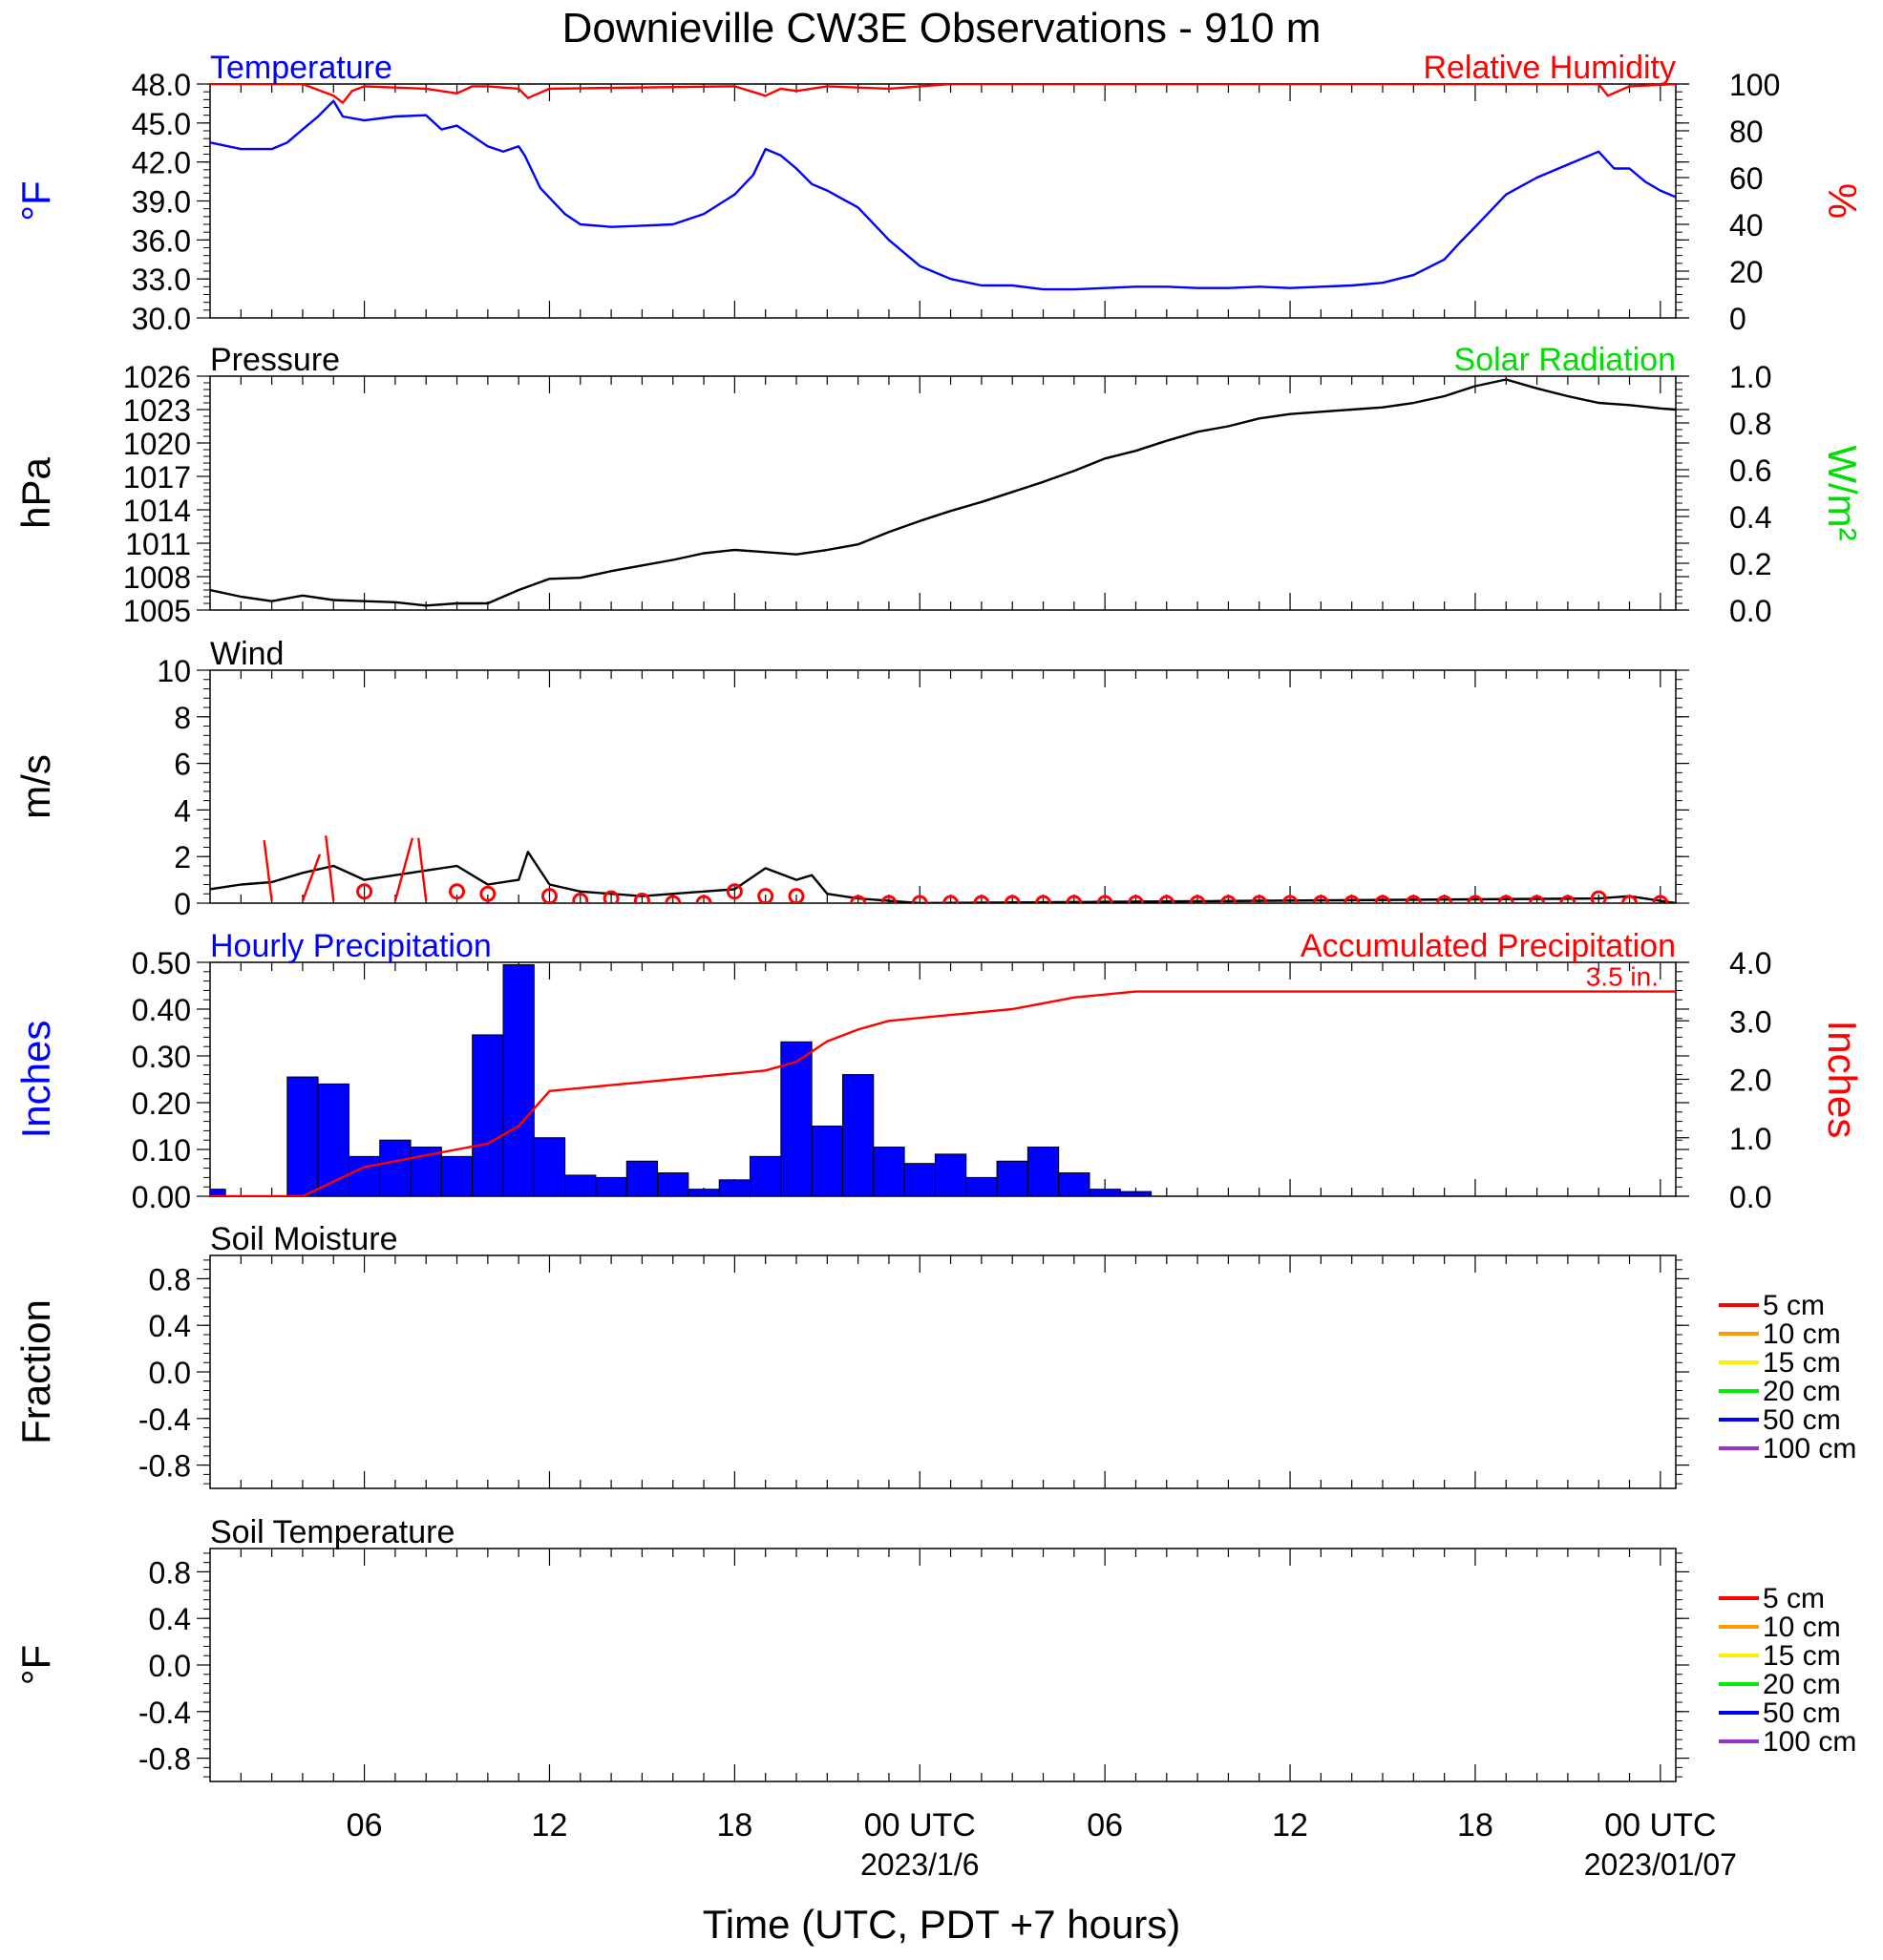 The width and height of the screenshot is (1883, 1960). I want to click on pressure-solar-ylabel-right: W/m², so click(1842, 492).